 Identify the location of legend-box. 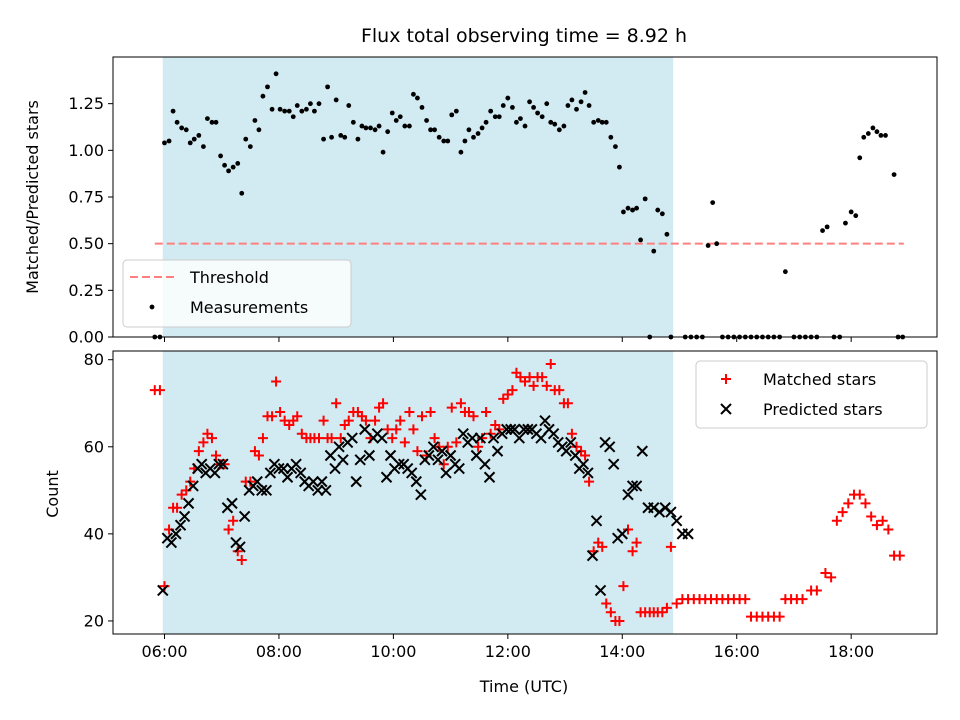
(811, 394).